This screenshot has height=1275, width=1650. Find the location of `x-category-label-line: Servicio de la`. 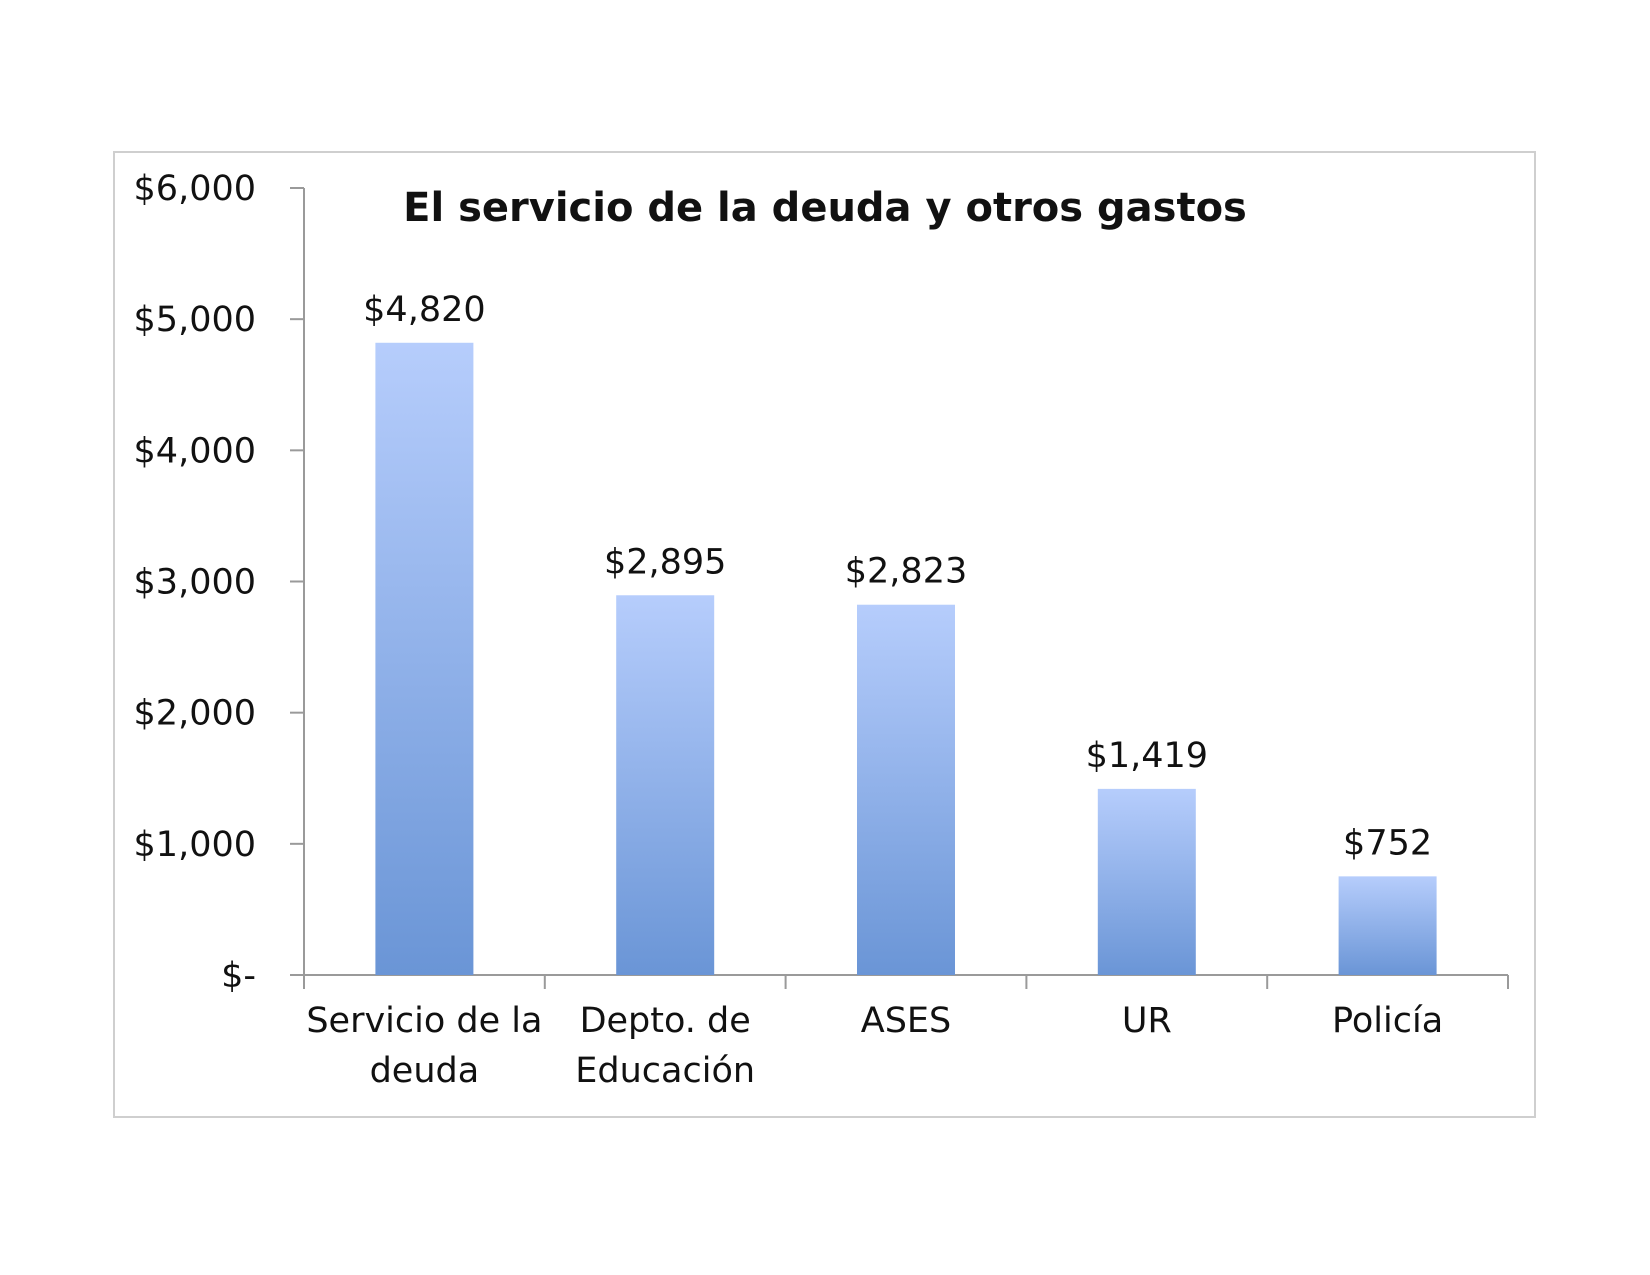

x-category-label-line: Servicio de la is located at coordinates (424, 1021).